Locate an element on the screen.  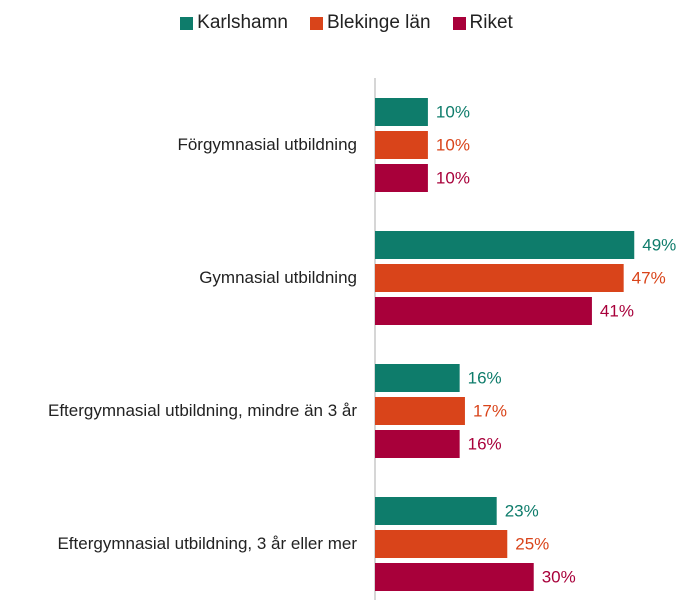
category-label: Förgymnasial utbildning is located at coordinates (178, 145).